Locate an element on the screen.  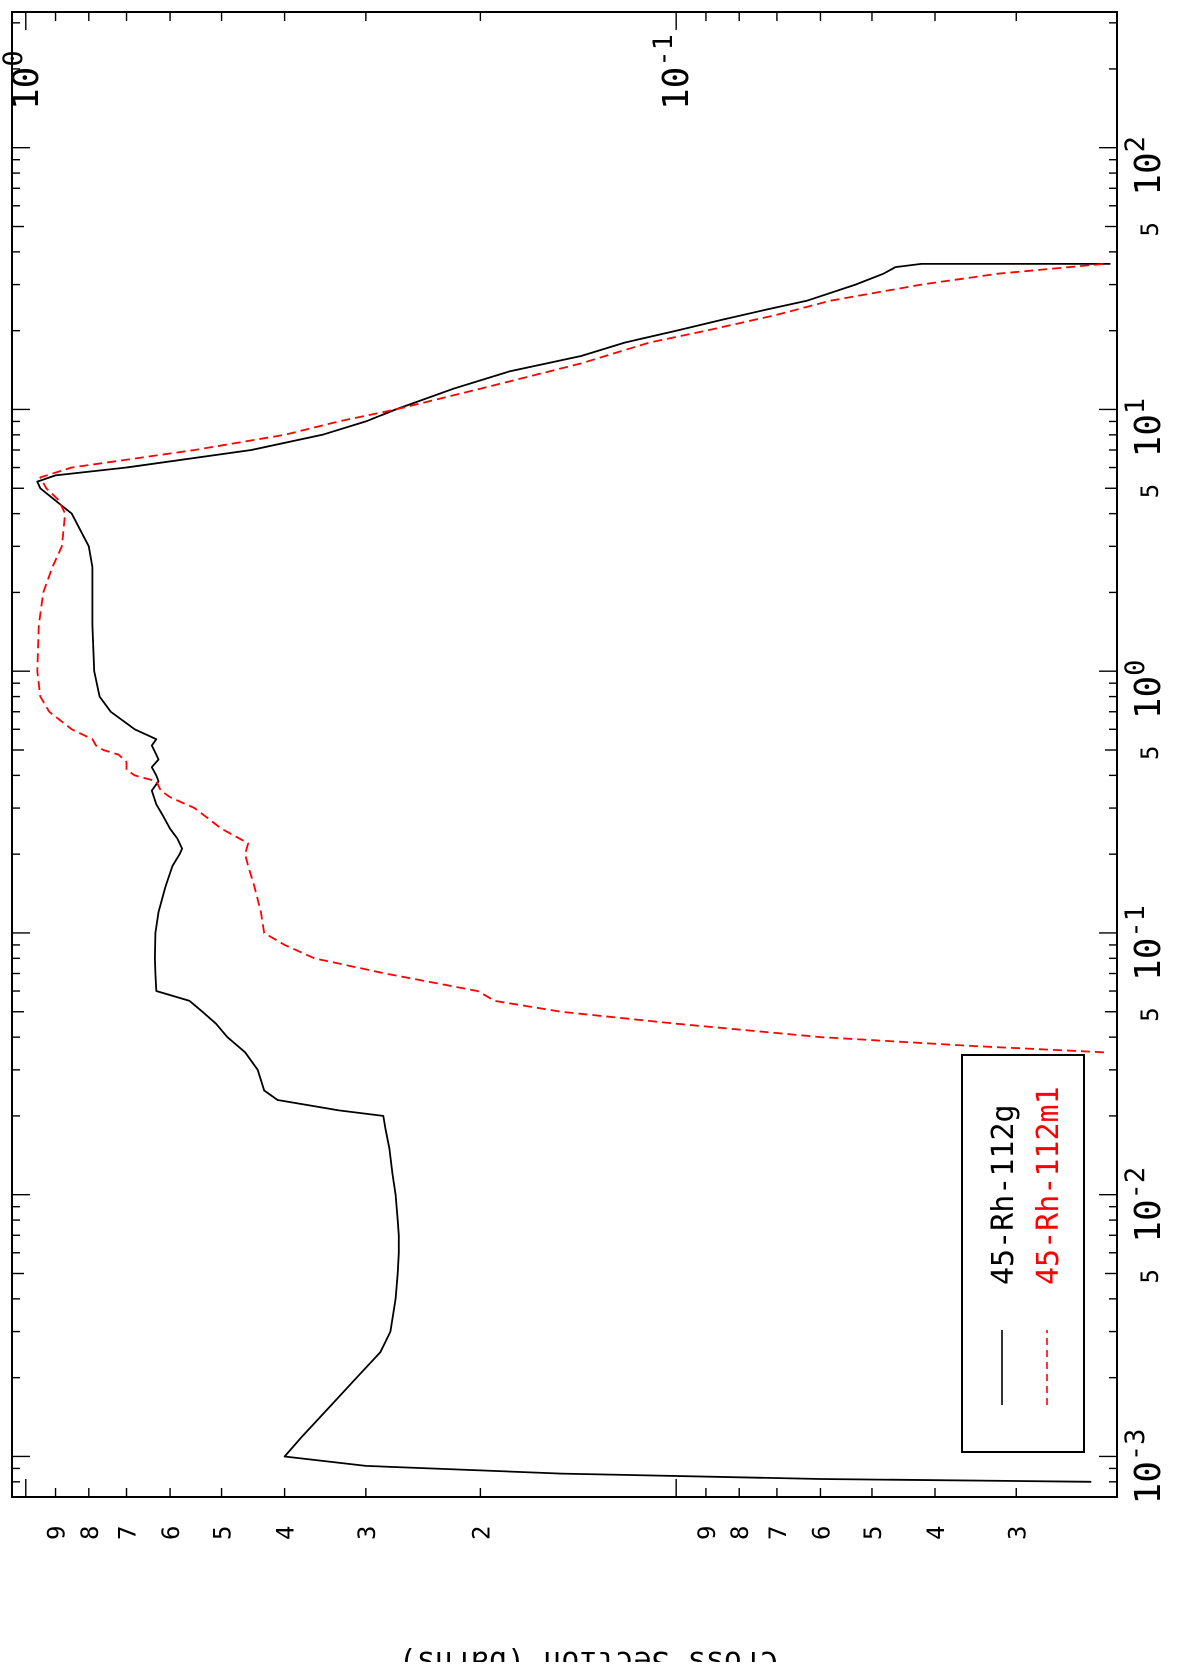
x-tick-label-exp: 2 is located at coordinates (1135, 144).